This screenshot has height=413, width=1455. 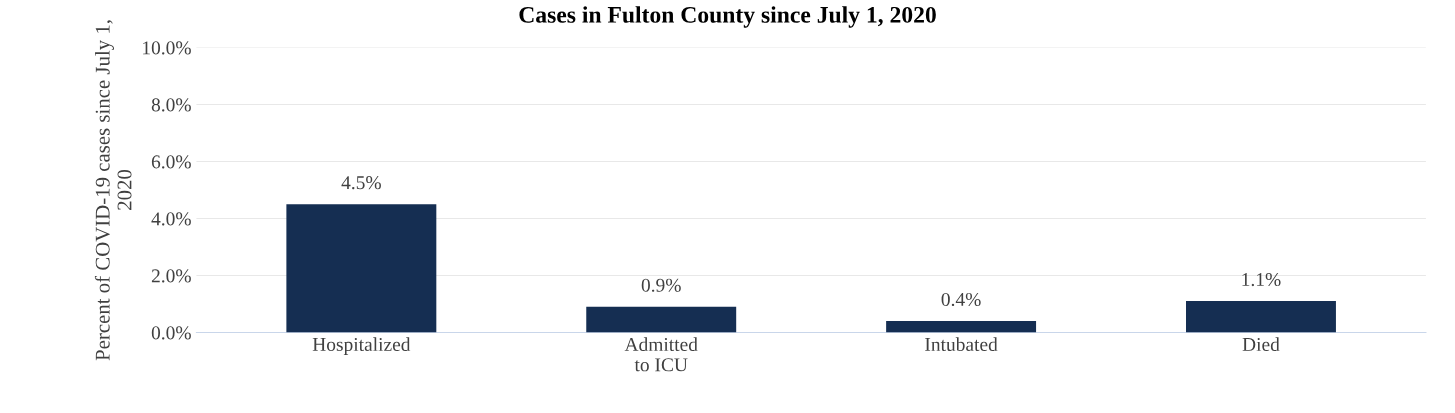 What do you see at coordinates (171, 162) in the screenshot?
I see `y-tick-label: 6.0%` at bounding box center [171, 162].